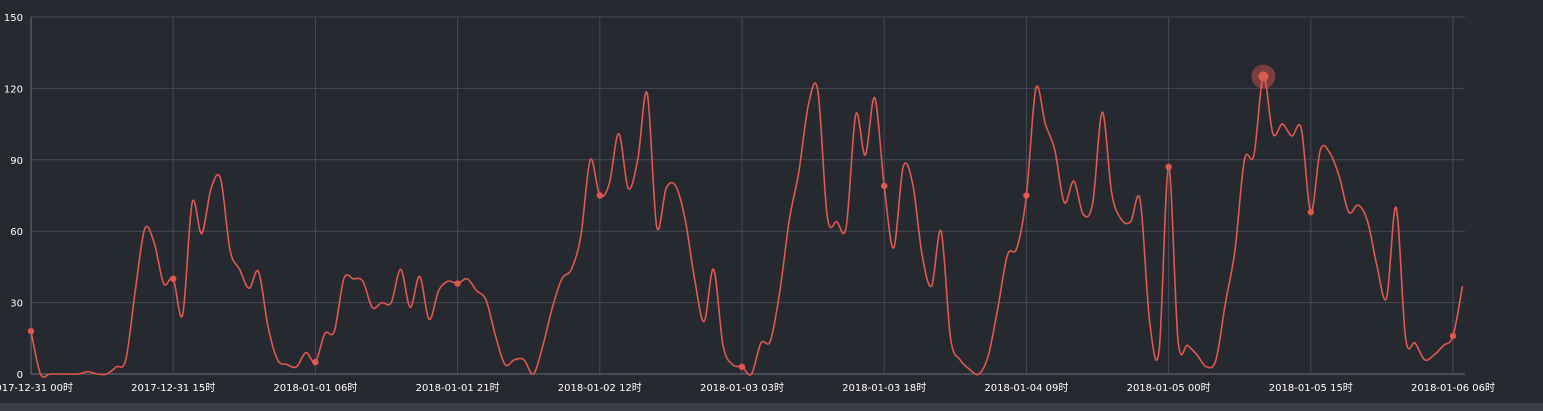  Describe the element at coordinates (16, 232) in the screenshot. I see `y-tick-label: 60` at that location.